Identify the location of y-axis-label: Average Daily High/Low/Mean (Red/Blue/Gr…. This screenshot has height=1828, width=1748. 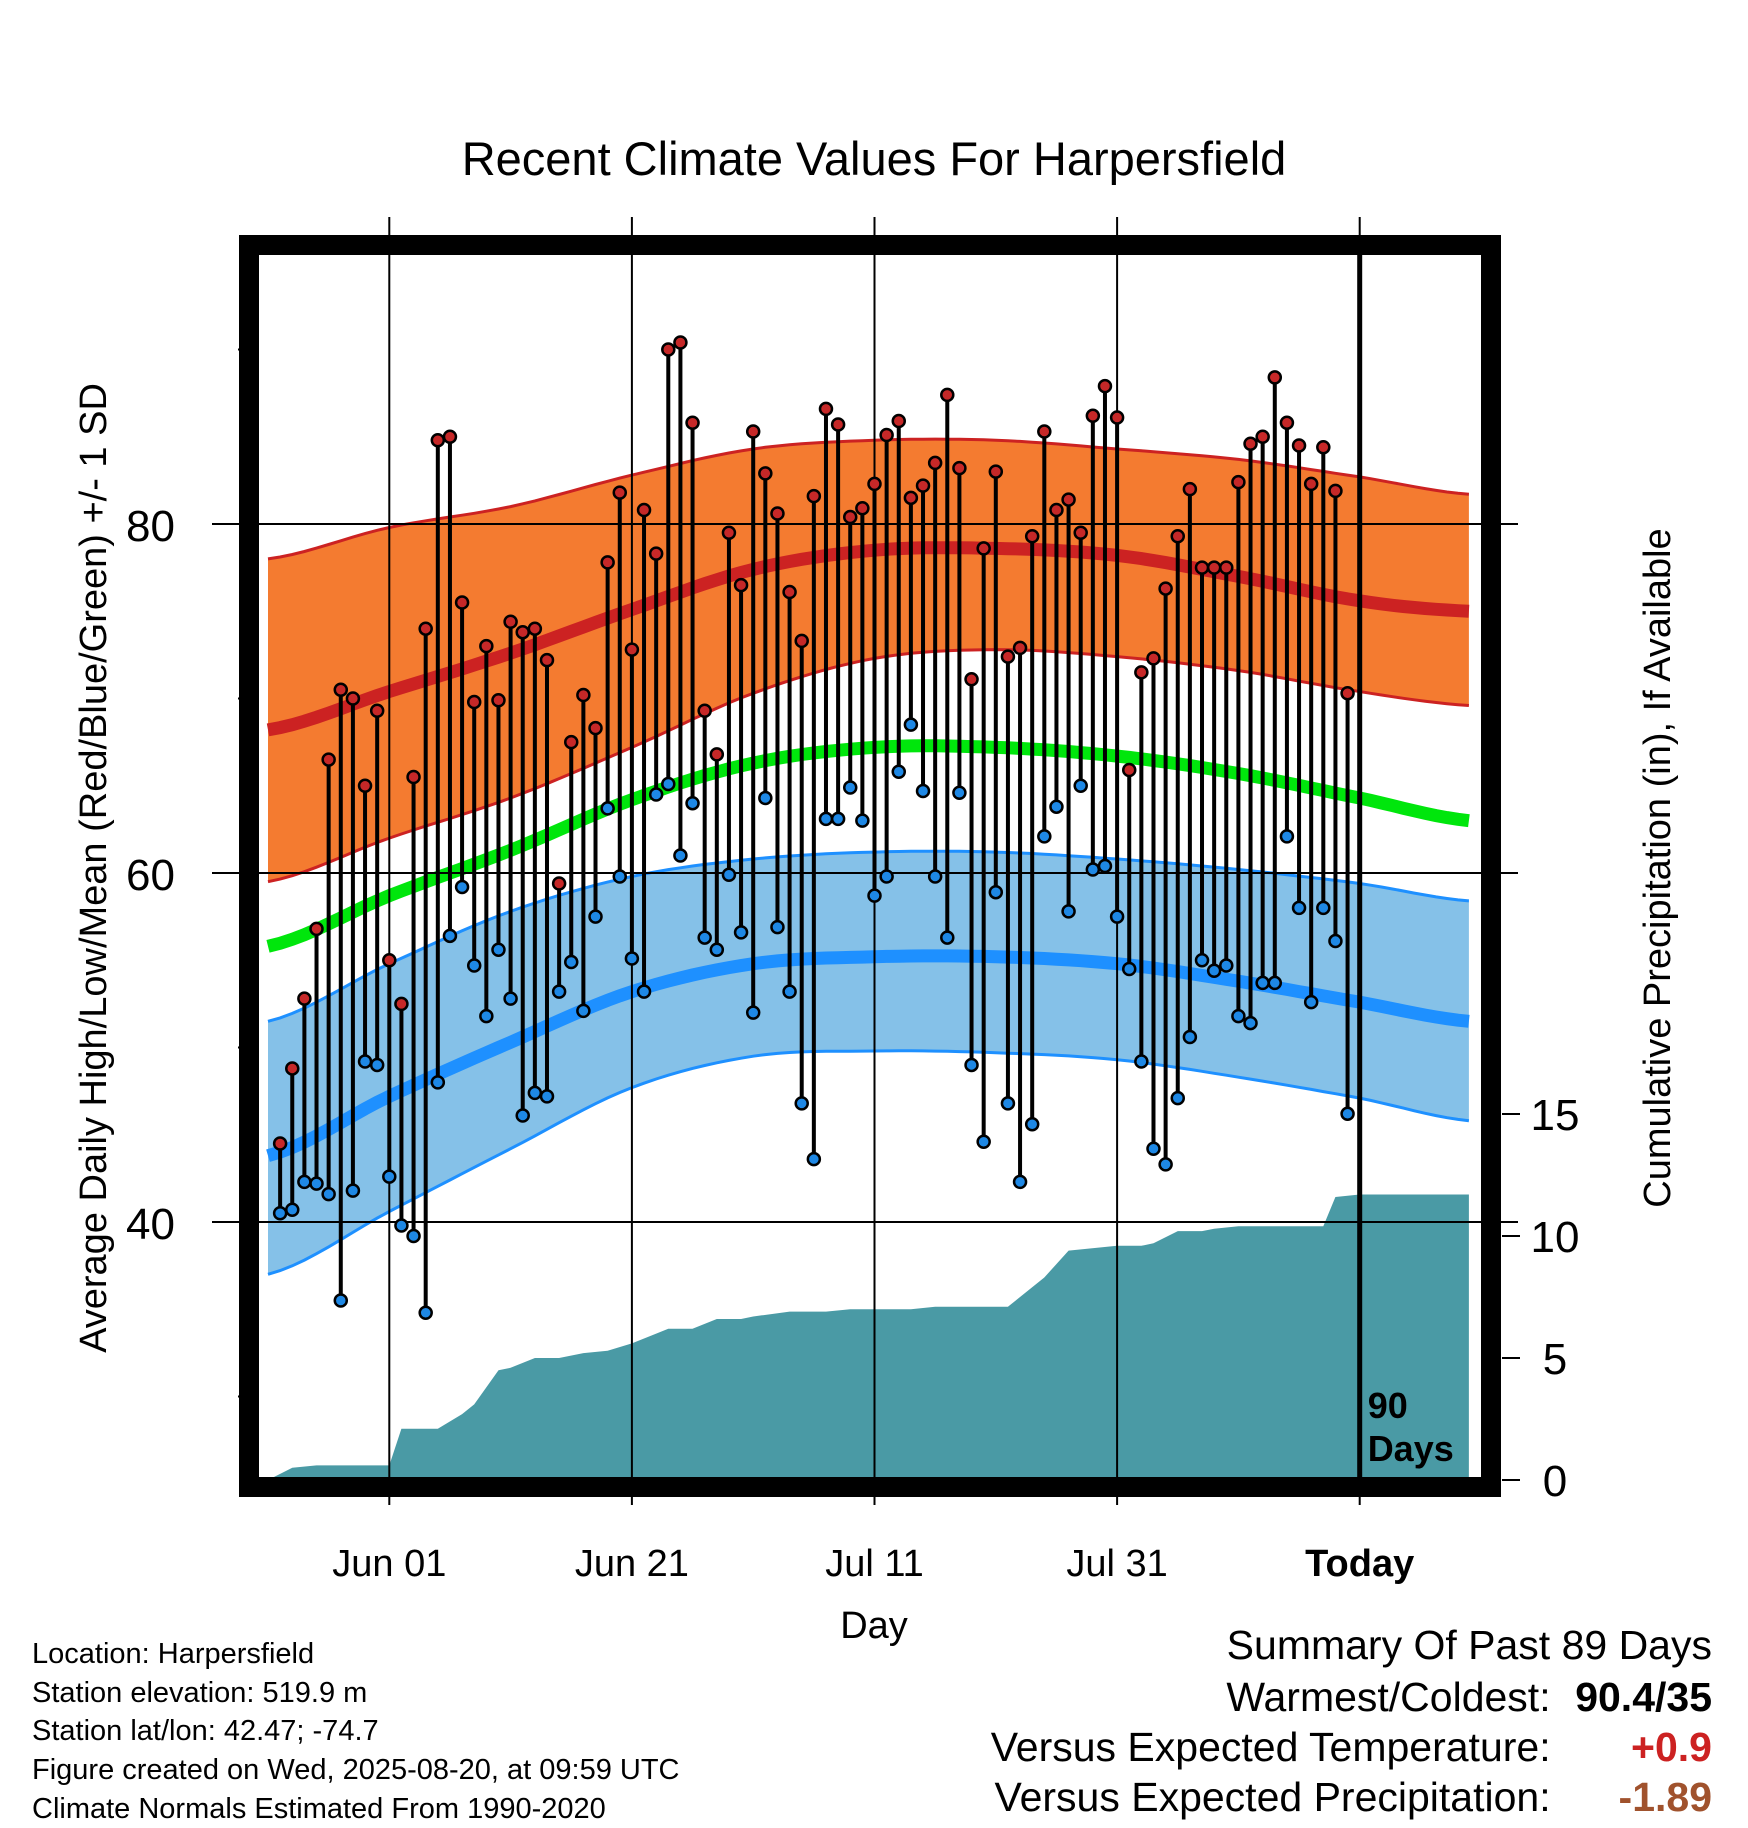
(94, 868).